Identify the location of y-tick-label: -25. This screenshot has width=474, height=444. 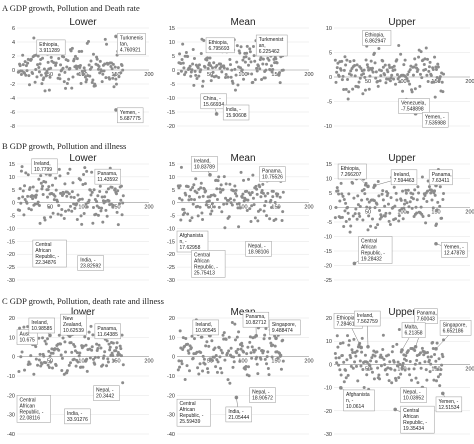
(11, 268).